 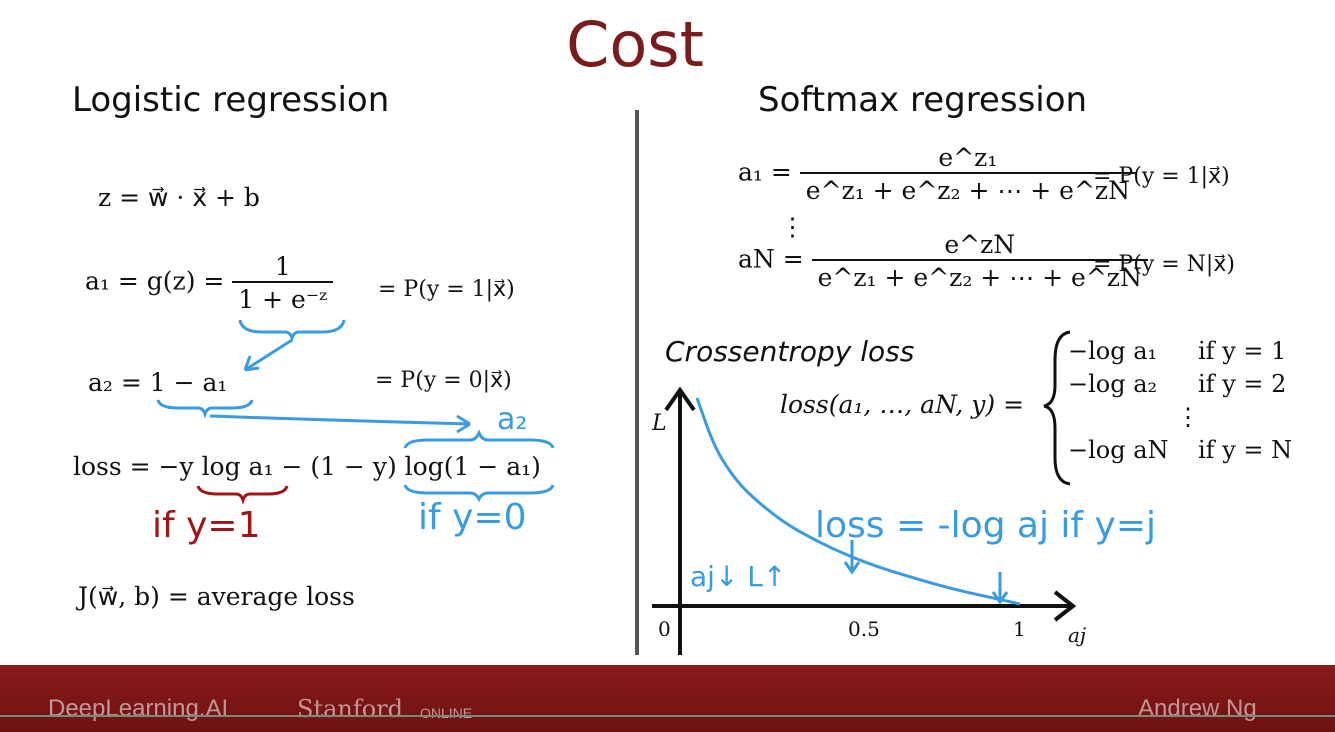 I want to click on x-tick-1: 1, so click(x=1019, y=629).